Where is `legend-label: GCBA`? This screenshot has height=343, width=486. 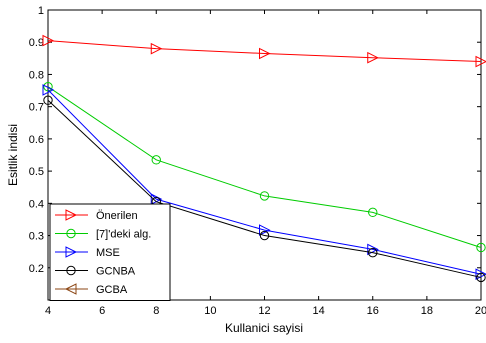 legend-label: GCBA is located at coordinates (112, 290).